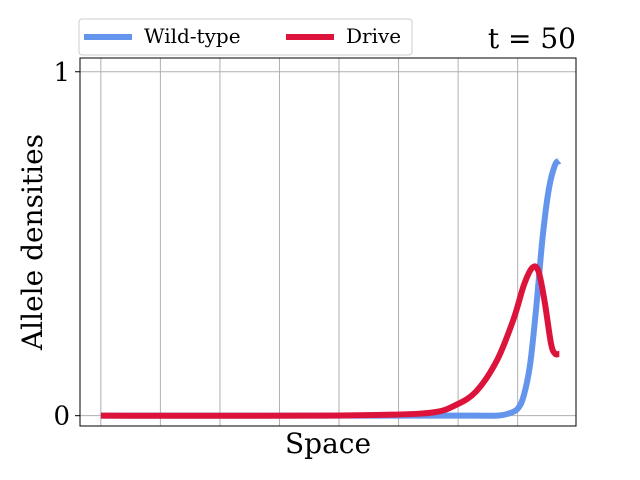 The image size is (640, 480). What do you see at coordinates (32, 242) in the screenshot?
I see `y-axis-label: Allele densities` at bounding box center [32, 242].